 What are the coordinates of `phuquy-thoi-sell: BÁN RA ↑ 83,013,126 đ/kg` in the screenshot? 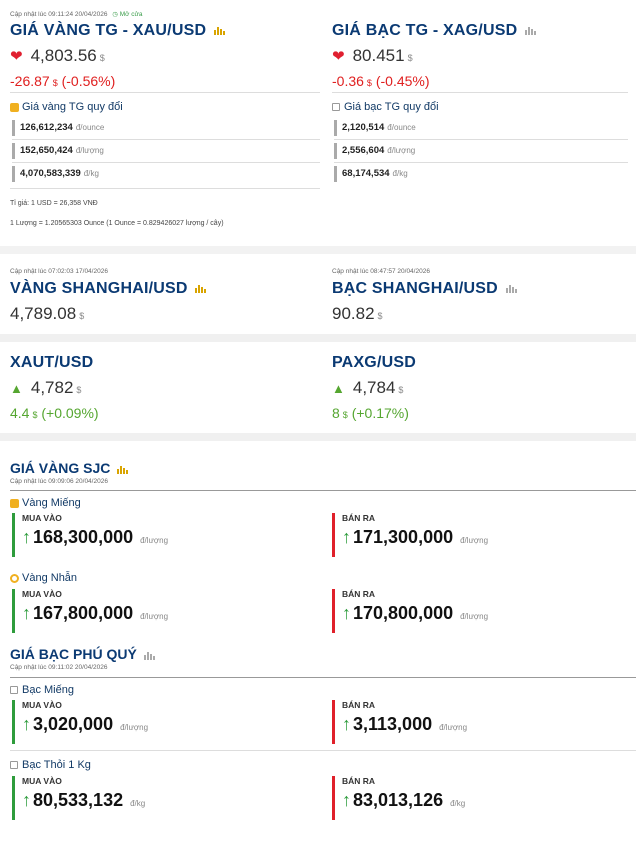 It's located at (398, 798).